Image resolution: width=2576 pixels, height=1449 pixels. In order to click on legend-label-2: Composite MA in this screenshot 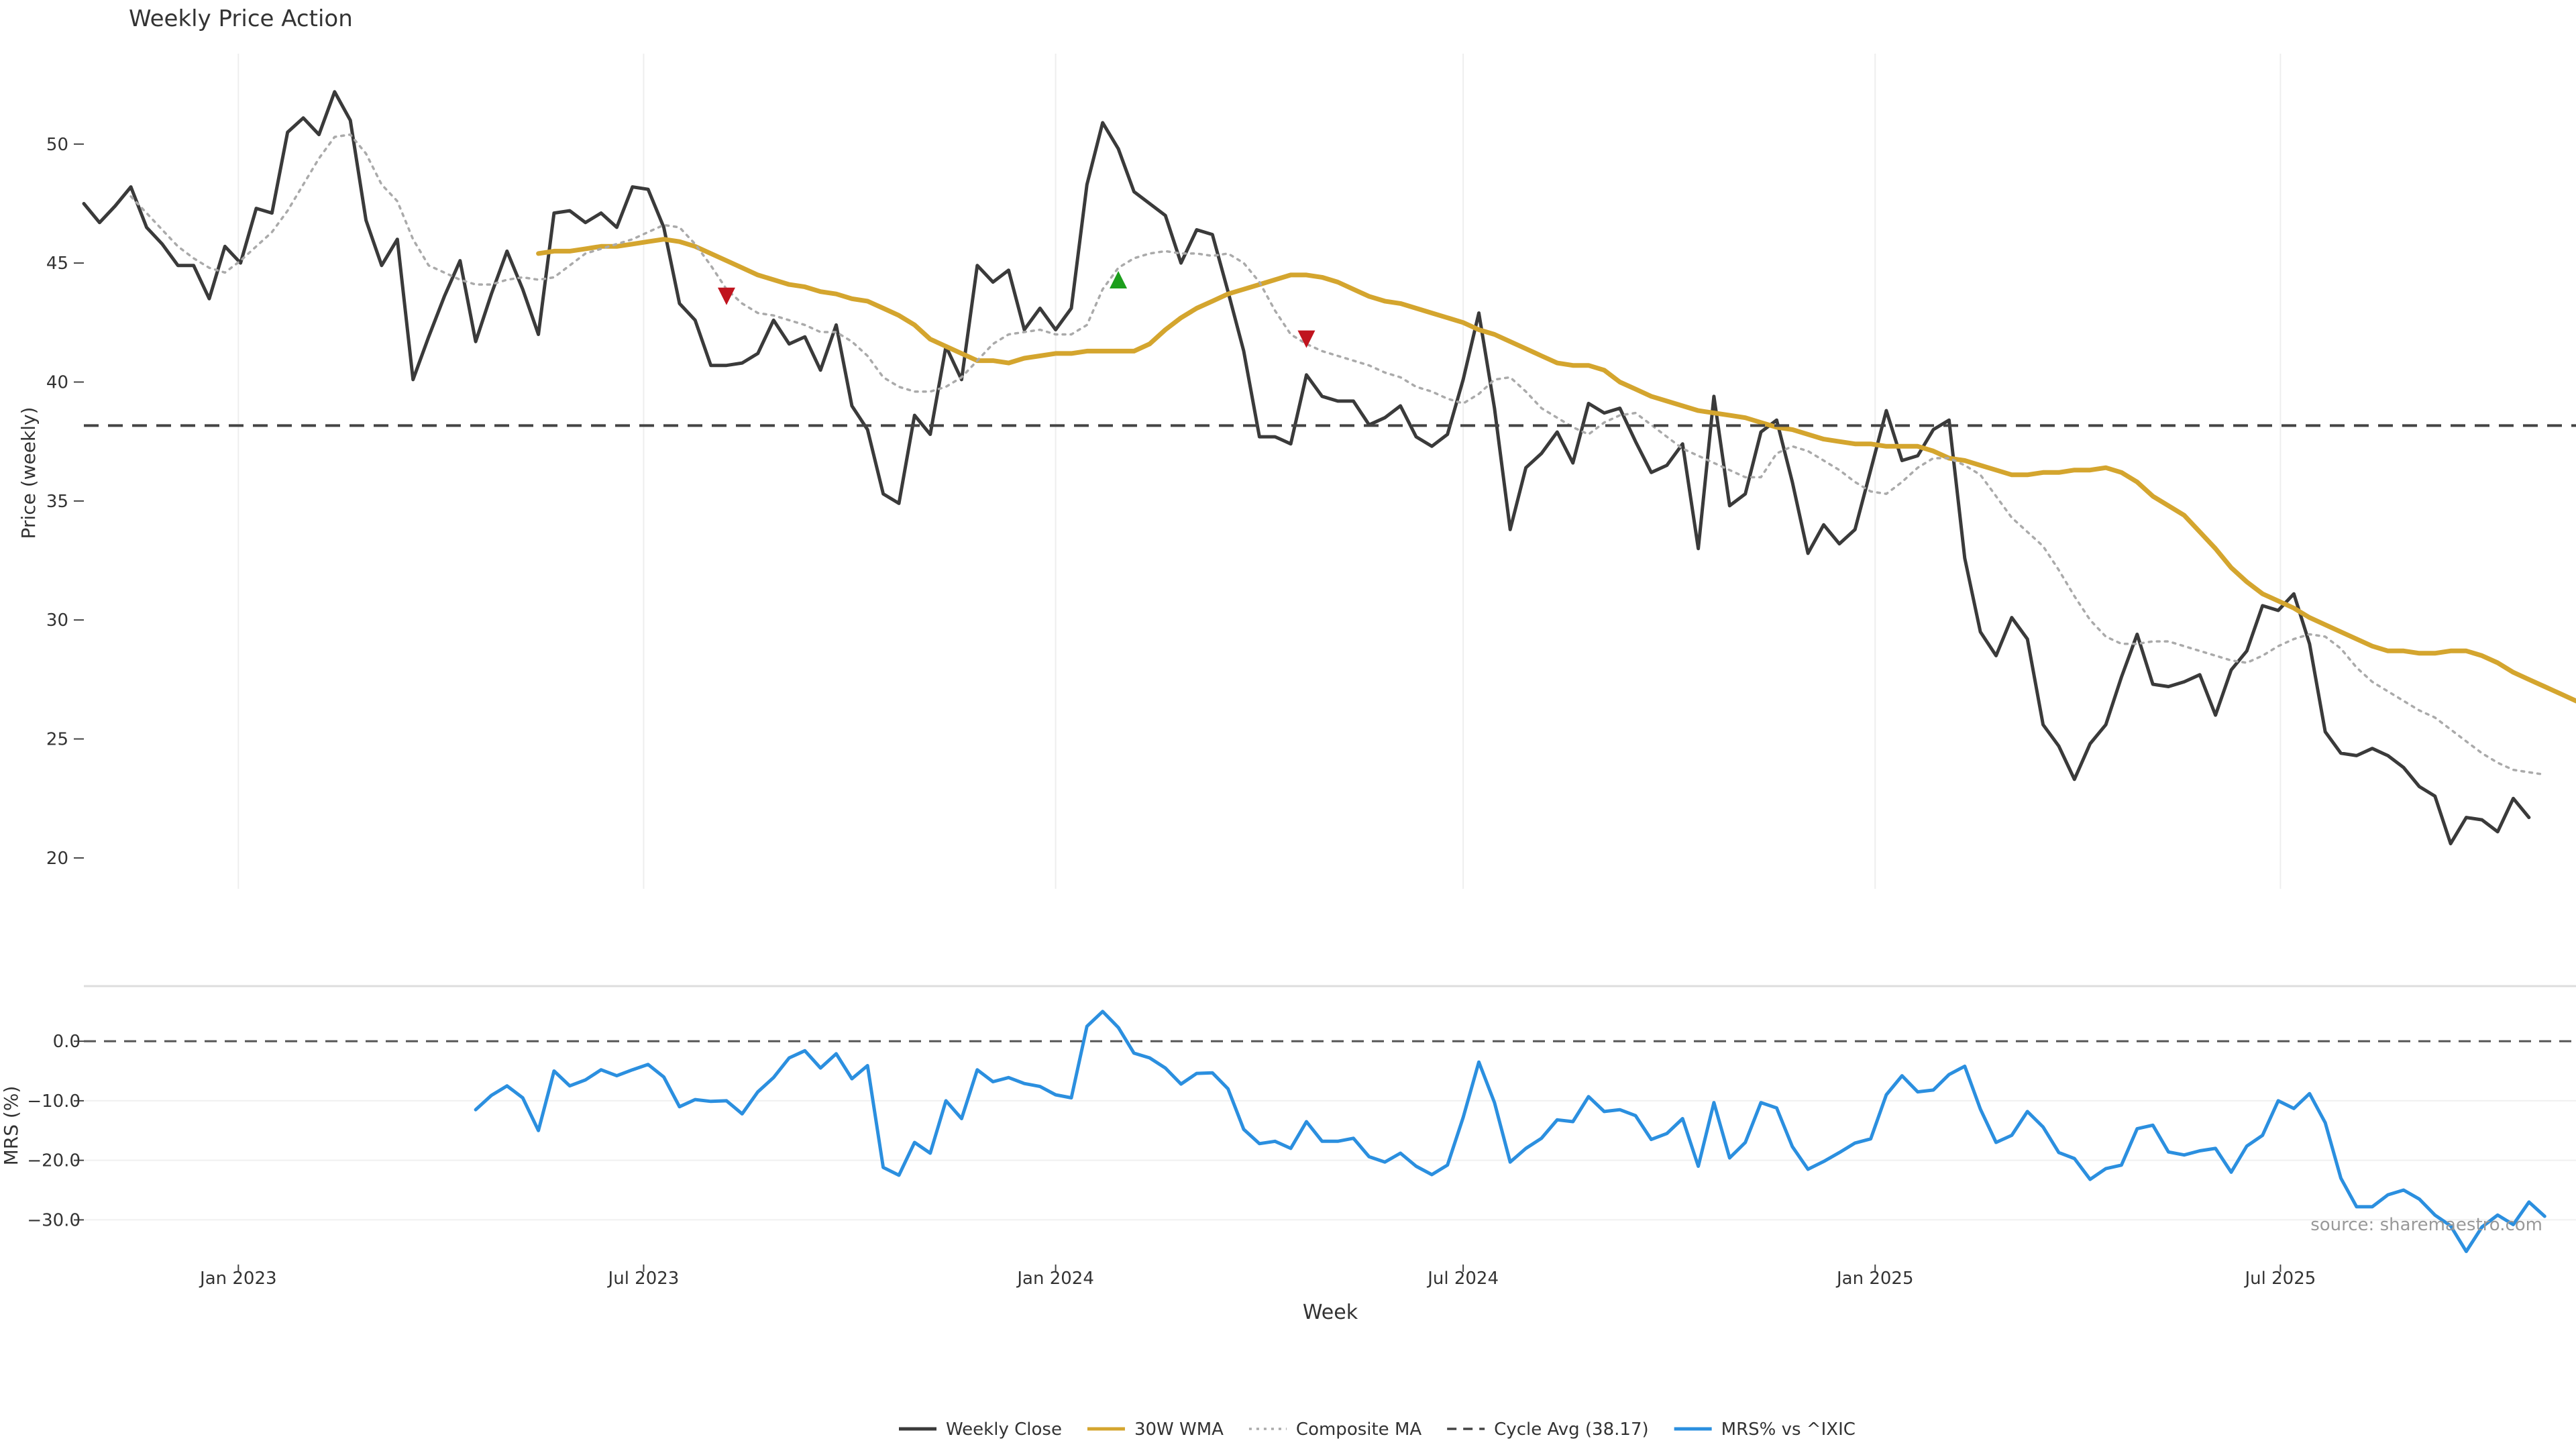, I will do `click(1358, 1429)`.